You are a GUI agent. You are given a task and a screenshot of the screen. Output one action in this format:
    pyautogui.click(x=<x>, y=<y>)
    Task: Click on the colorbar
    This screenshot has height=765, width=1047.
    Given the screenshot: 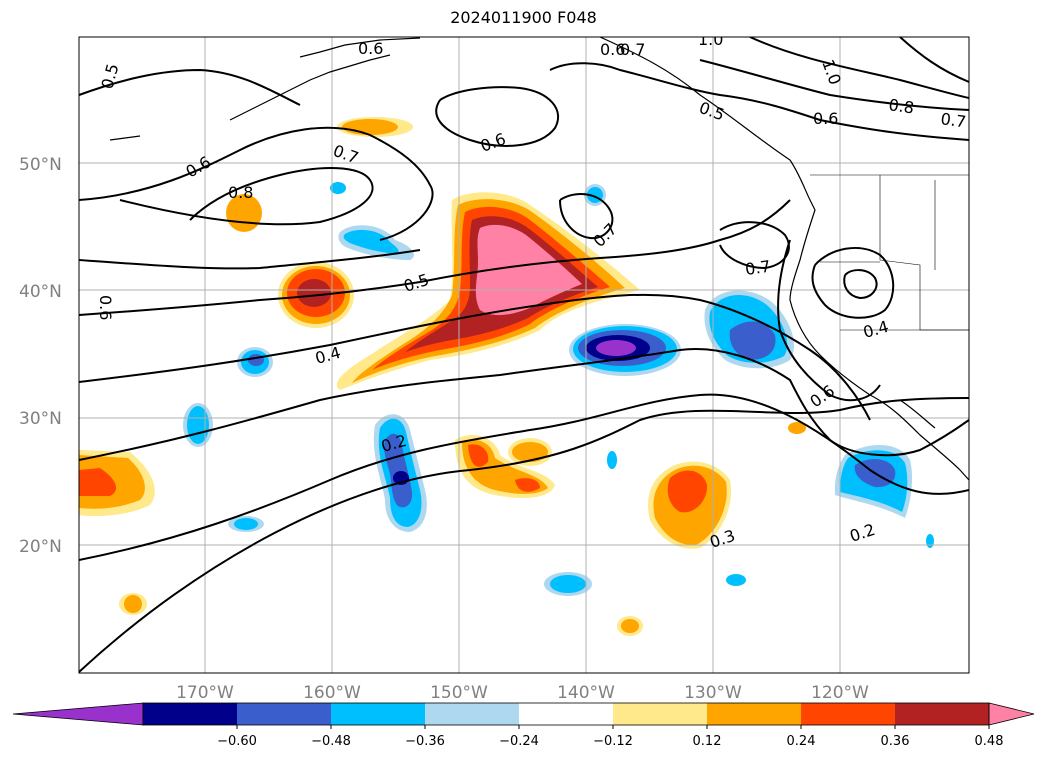 What is the action you would take?
    pyautogui.click(x=523, y=714)
    